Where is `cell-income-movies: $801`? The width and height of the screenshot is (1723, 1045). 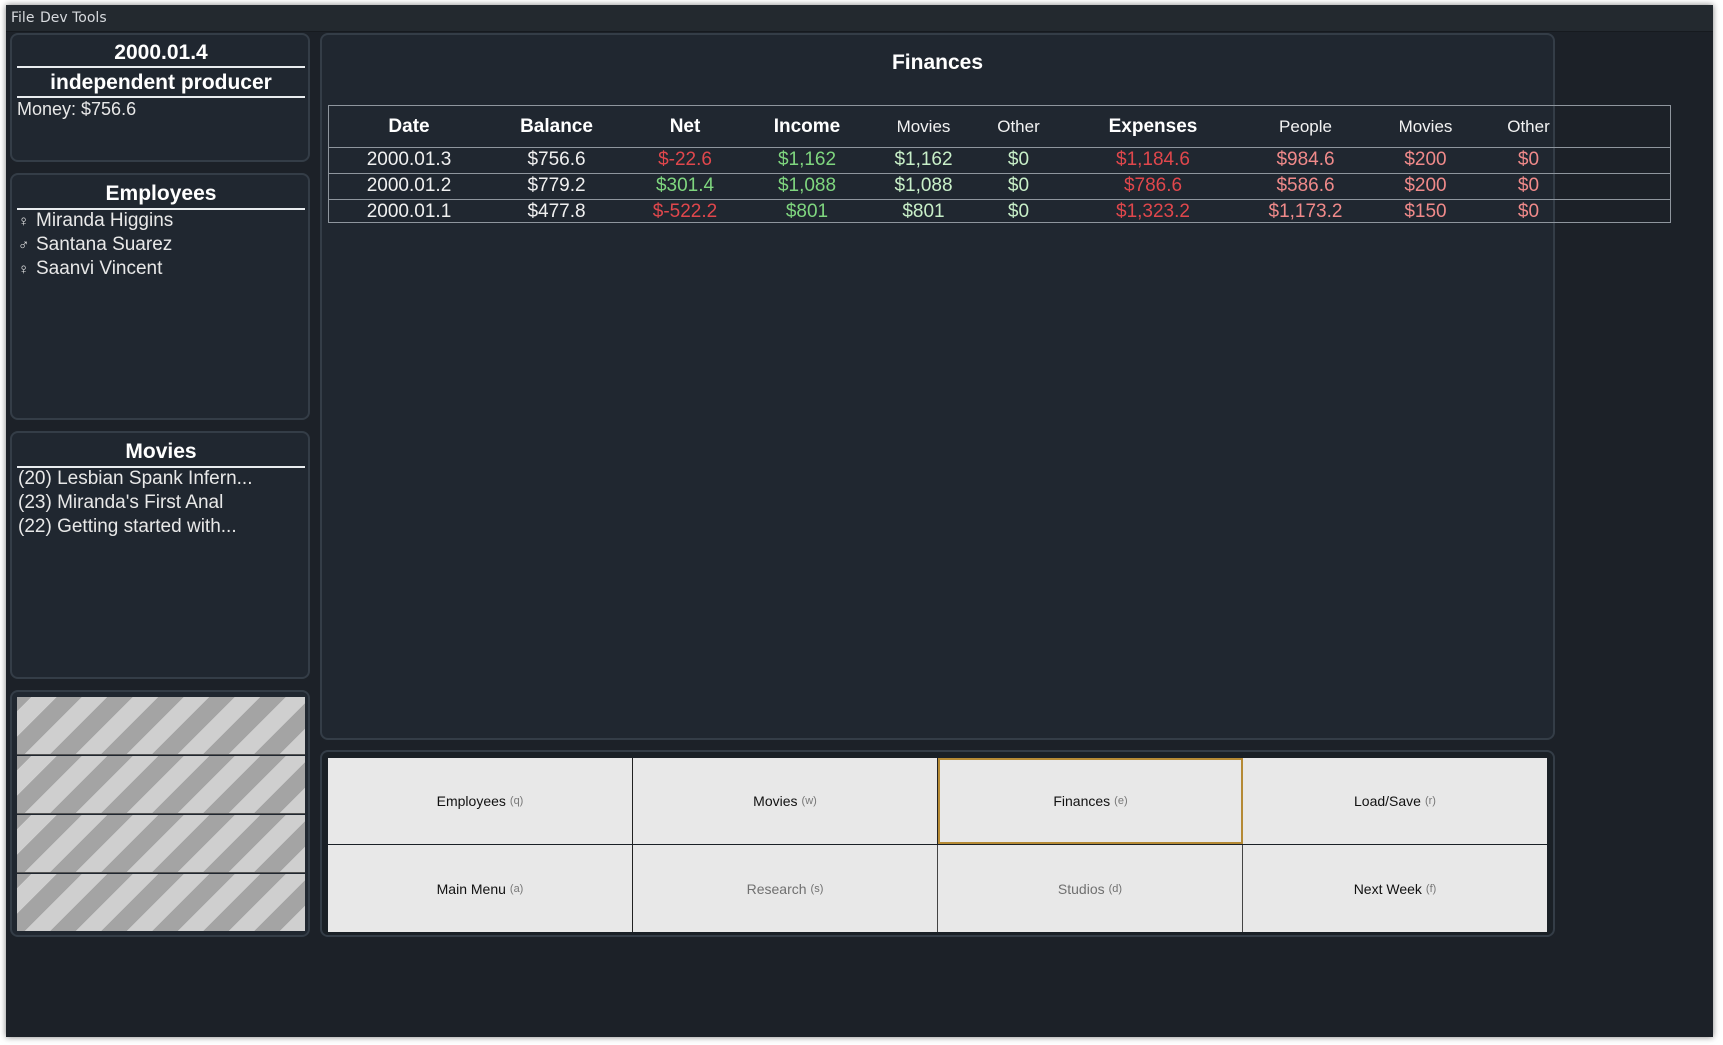 cell-income-movies: $801 is located at coordinates (923, 211).